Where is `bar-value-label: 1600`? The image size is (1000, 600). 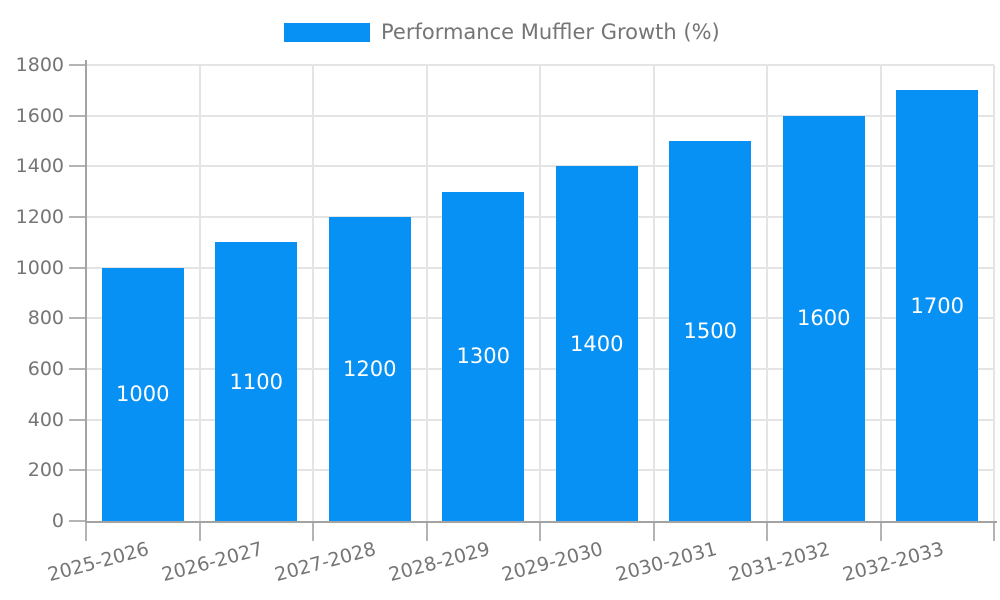
bar-value-label: 1600 is located at coordinates (824, 318).